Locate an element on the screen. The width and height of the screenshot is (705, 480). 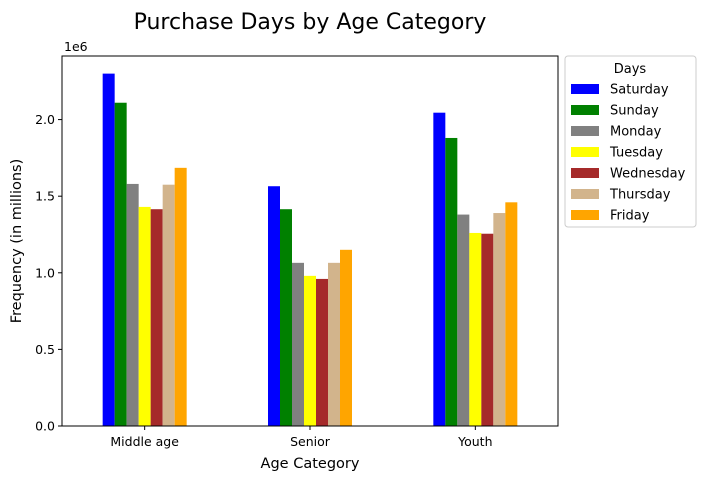
bar-wednesday-youth is located at coordinates (487, 329).